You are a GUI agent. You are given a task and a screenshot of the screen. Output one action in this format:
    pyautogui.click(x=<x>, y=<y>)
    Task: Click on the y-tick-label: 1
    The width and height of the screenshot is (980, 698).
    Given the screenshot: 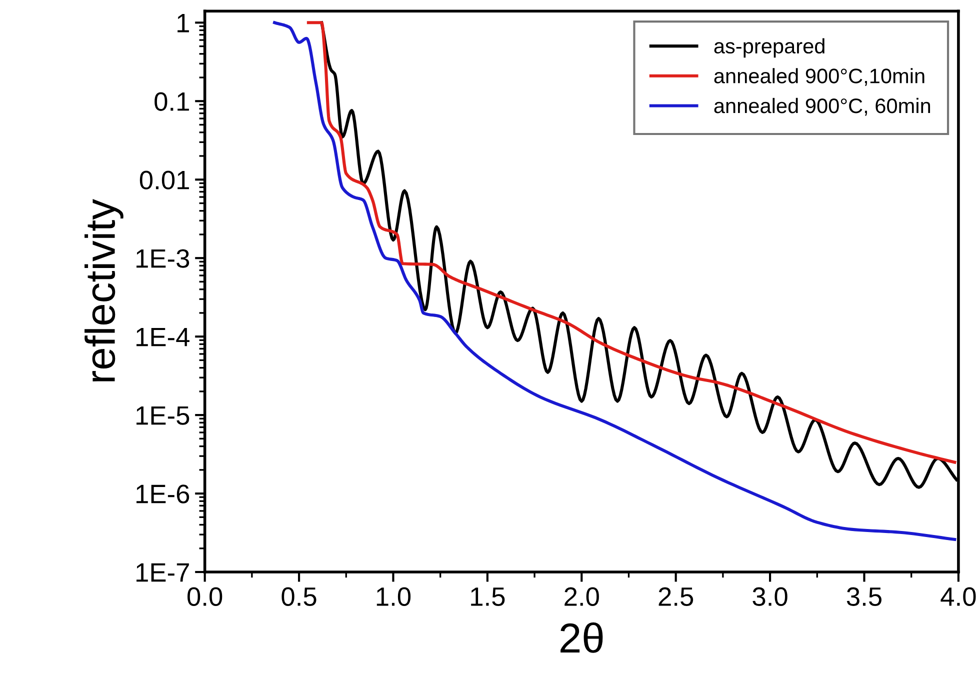 What is the action you would take?
    pyautogui.click(x=183, y=23)
    